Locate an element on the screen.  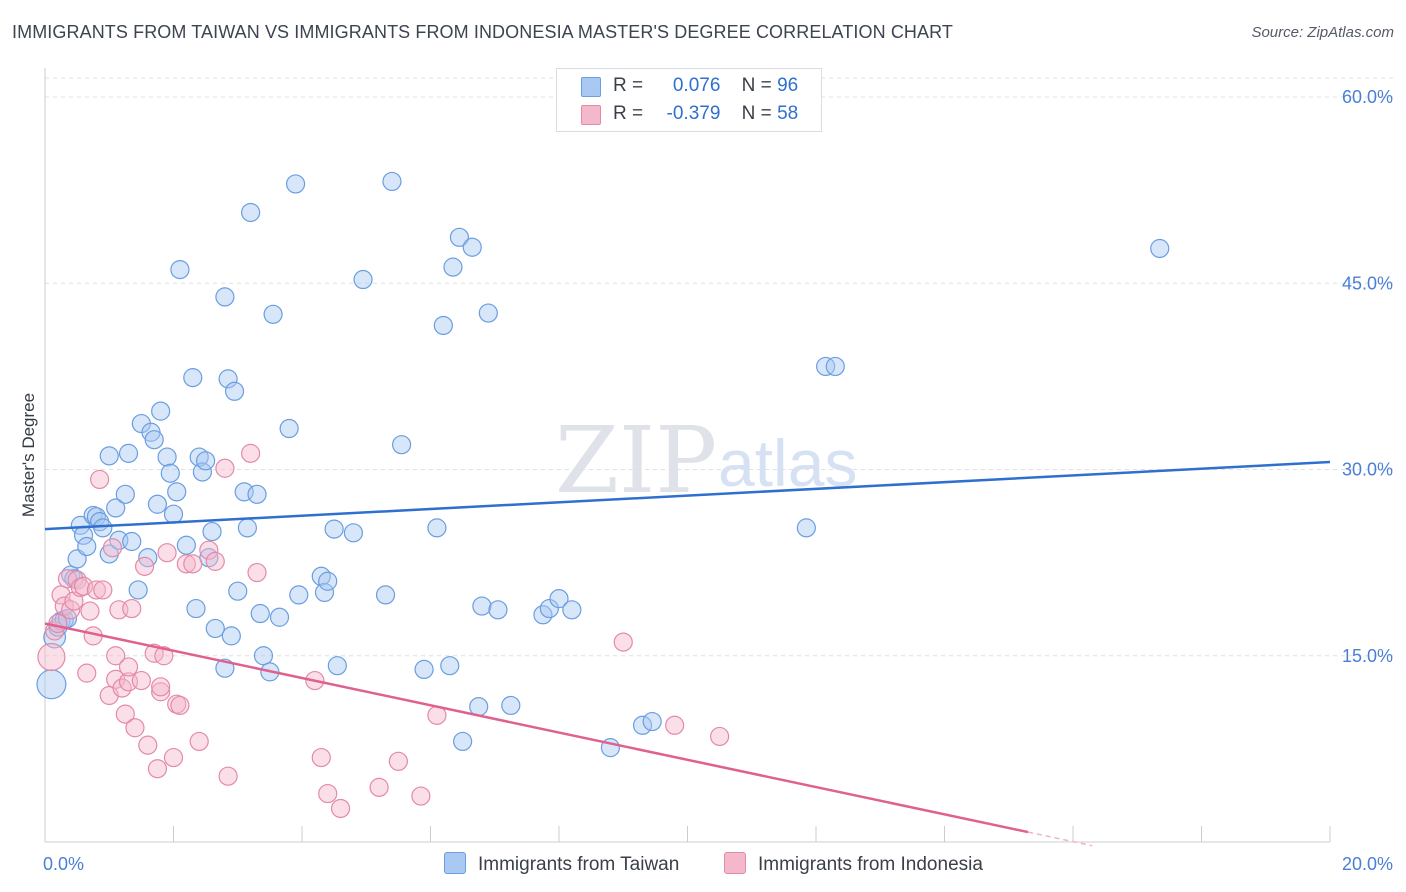
legend-swatch-taiwan is located at coordinates (591, 87).